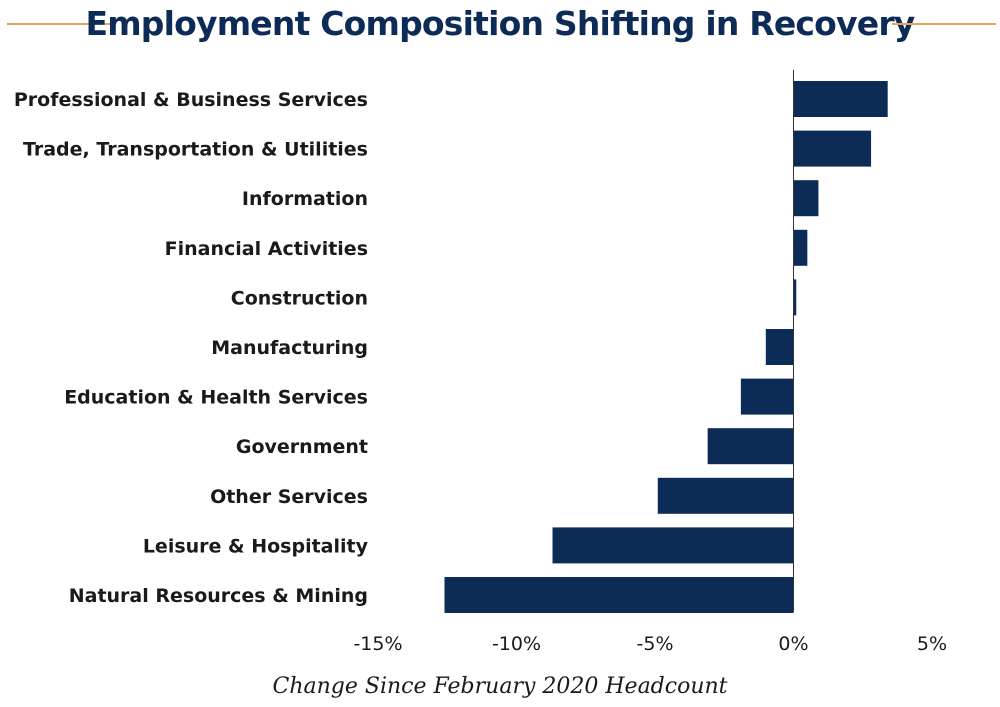 The height and width of the screenshot is (707, 1000). What do you see at coordinates (840, 99) in the screenshot?
I see `bar-professional-business-services` at bounding box center [840, 99].